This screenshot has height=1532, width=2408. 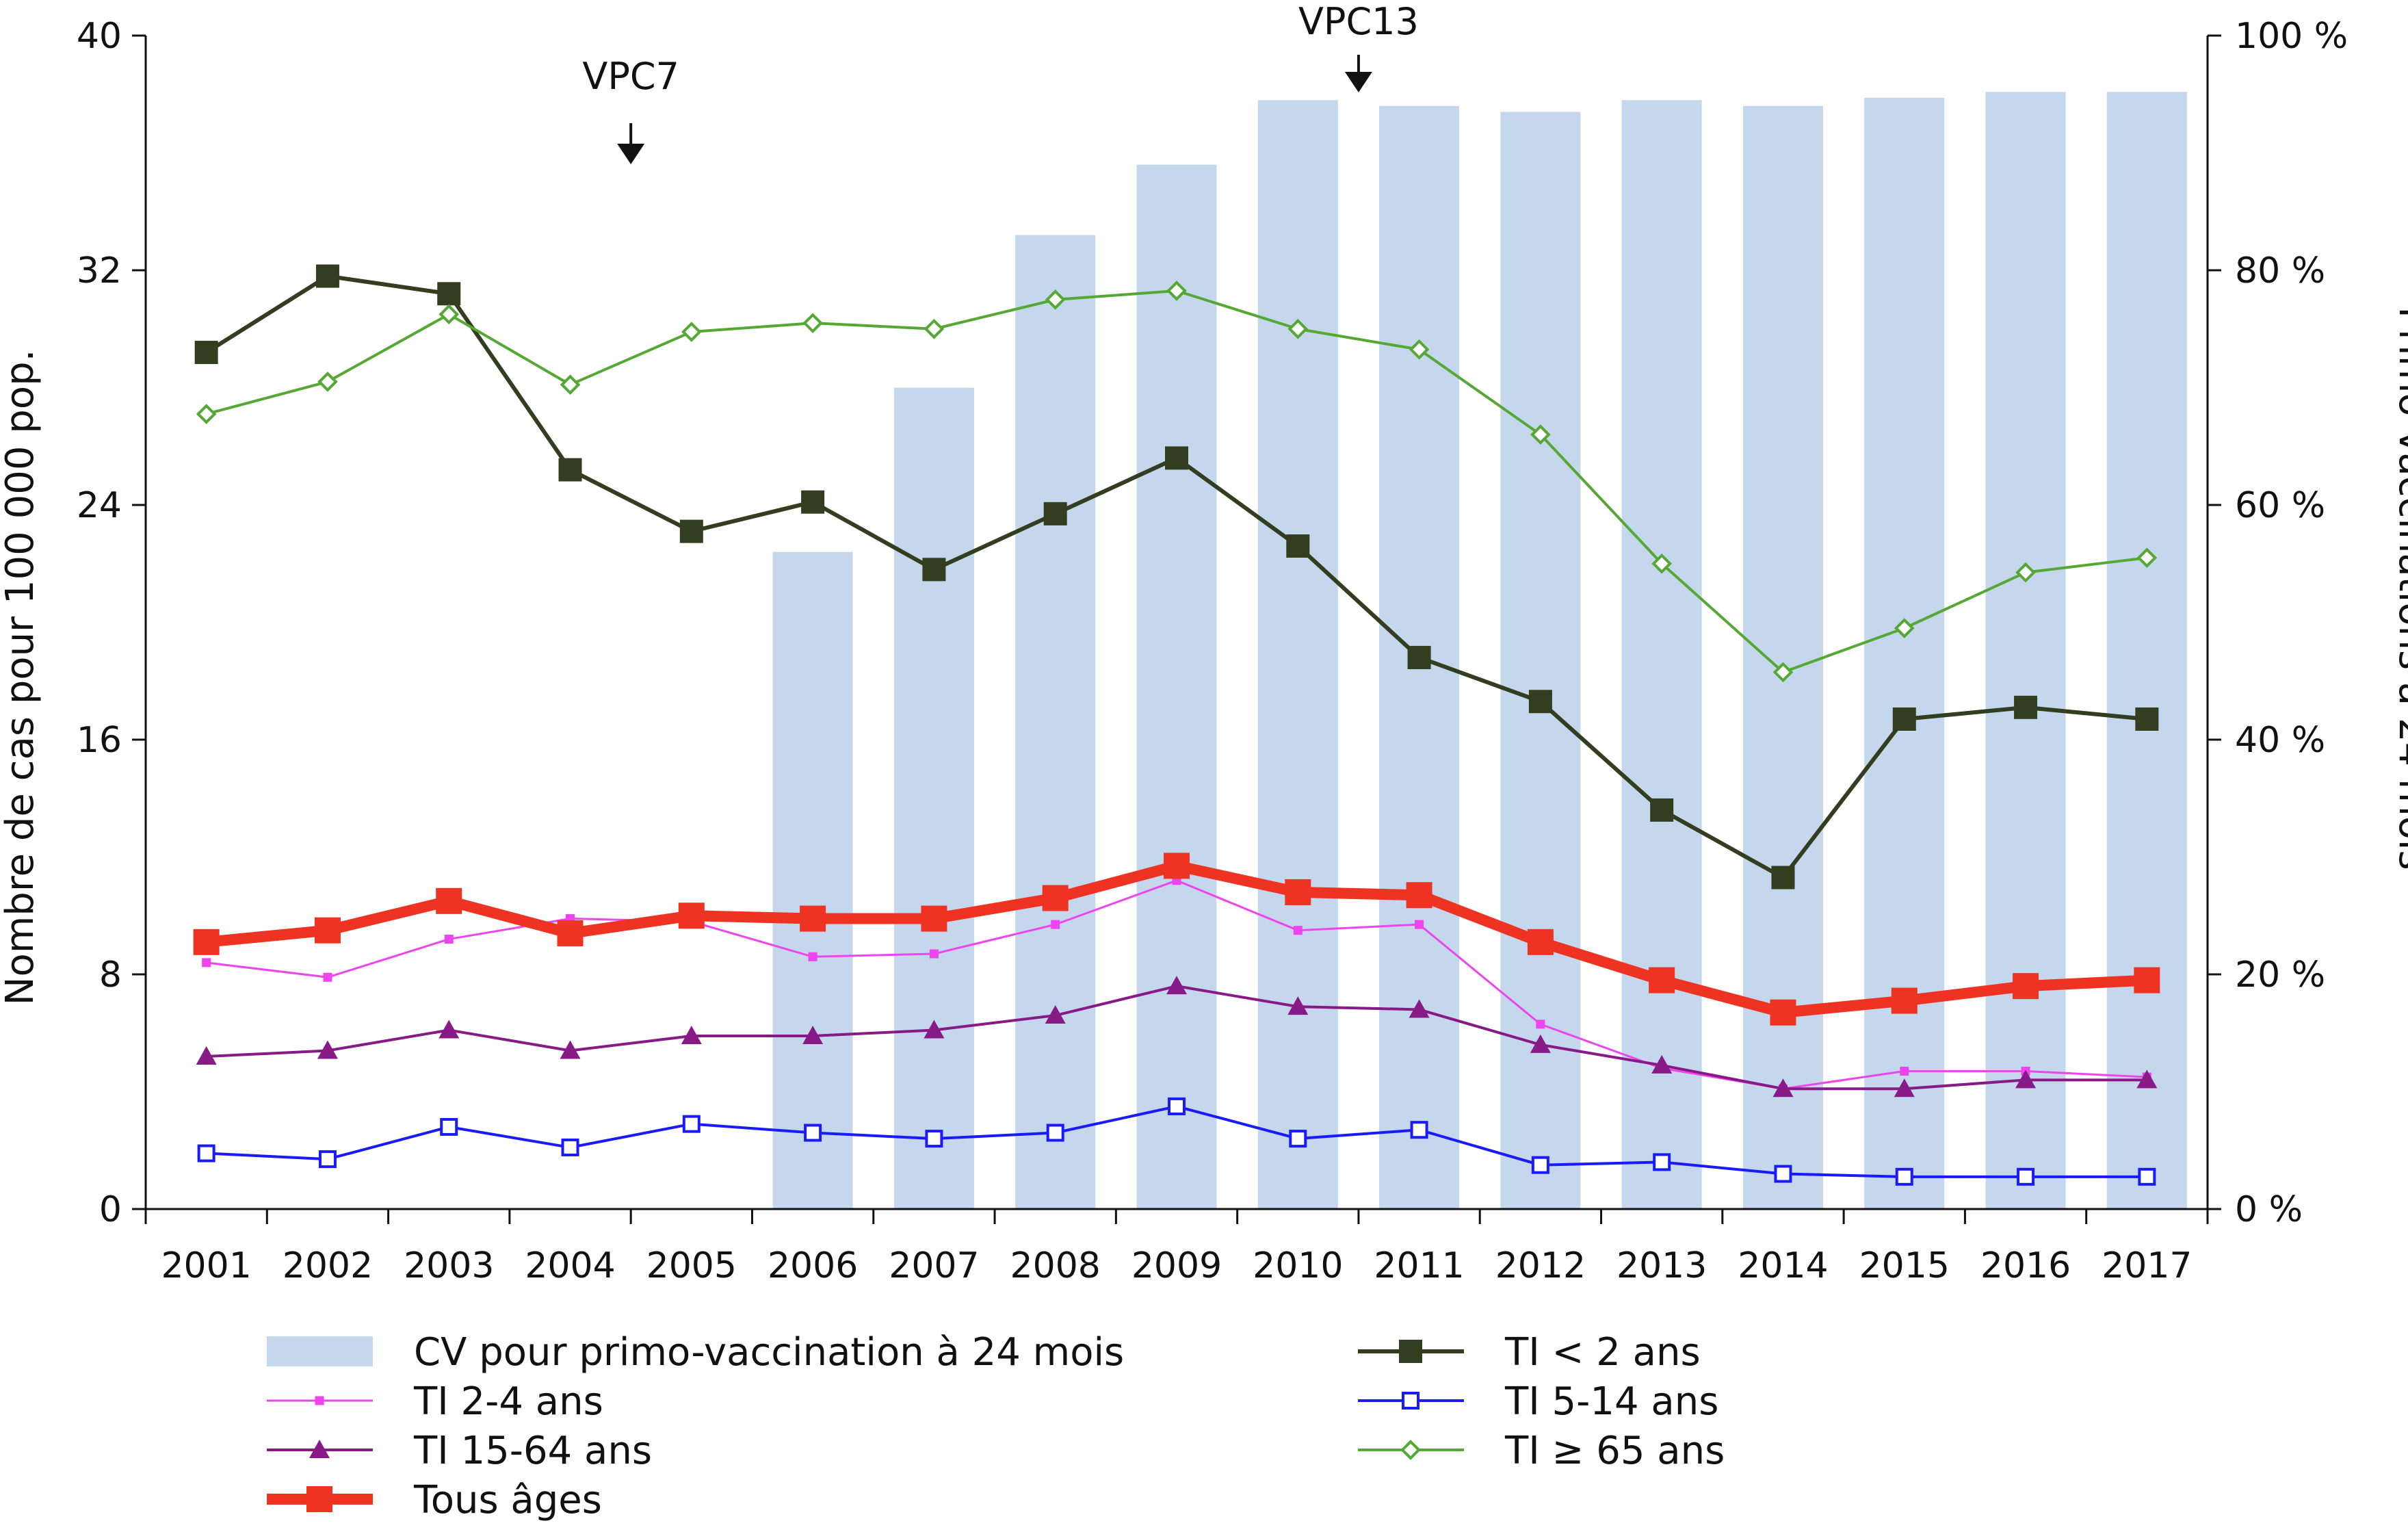 What do you see at coordinates (1298, 1265) in the screenshot?
I see `x-tick-label: 2010` at bounding box center [1298, 1265].